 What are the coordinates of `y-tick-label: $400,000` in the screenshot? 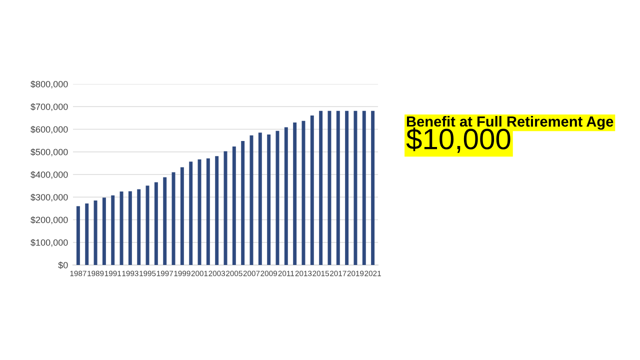 It's located at (49, 175).